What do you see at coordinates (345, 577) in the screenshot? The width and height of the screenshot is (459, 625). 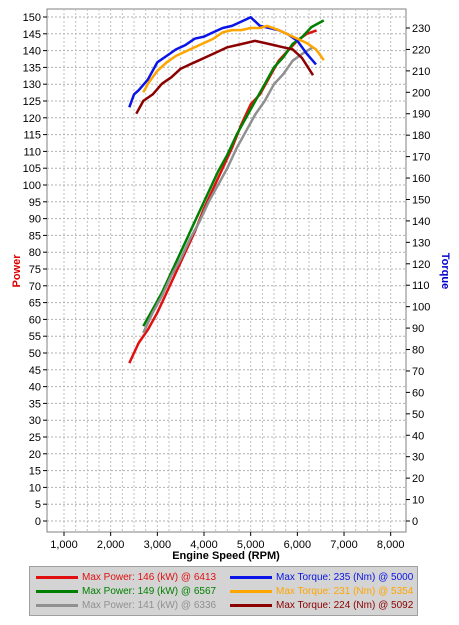 I see `legend-label: Max Torque: 235 (Nm) @ 5000` at bounding box center [345, 577].